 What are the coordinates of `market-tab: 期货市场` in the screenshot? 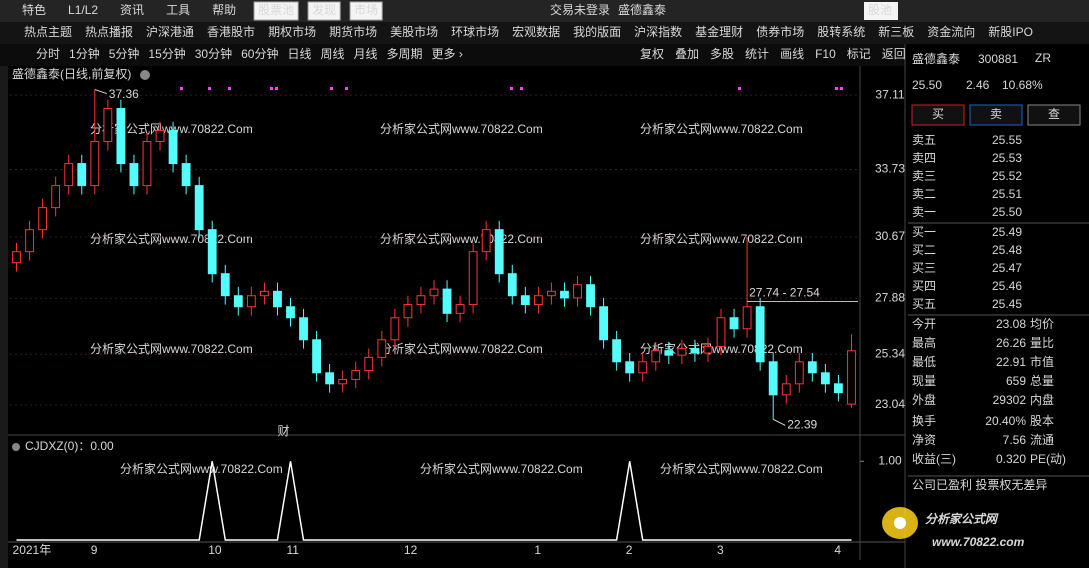 It's located at (353, 31).